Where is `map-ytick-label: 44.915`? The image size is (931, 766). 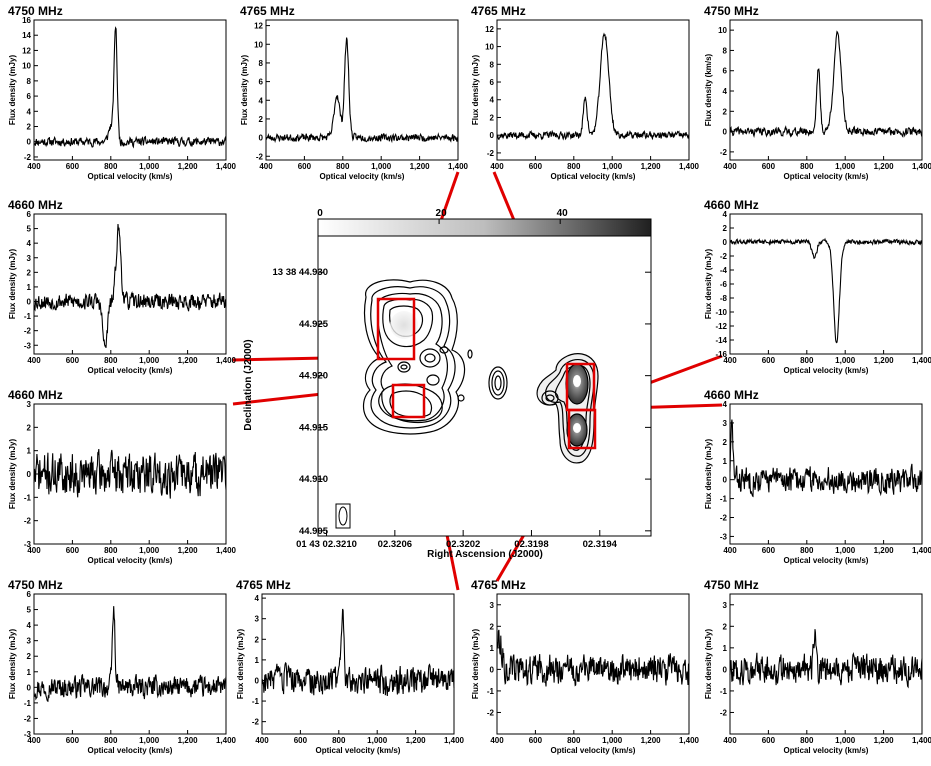
map-ytick-label: 44.915 is located at coordinates (314, 427).